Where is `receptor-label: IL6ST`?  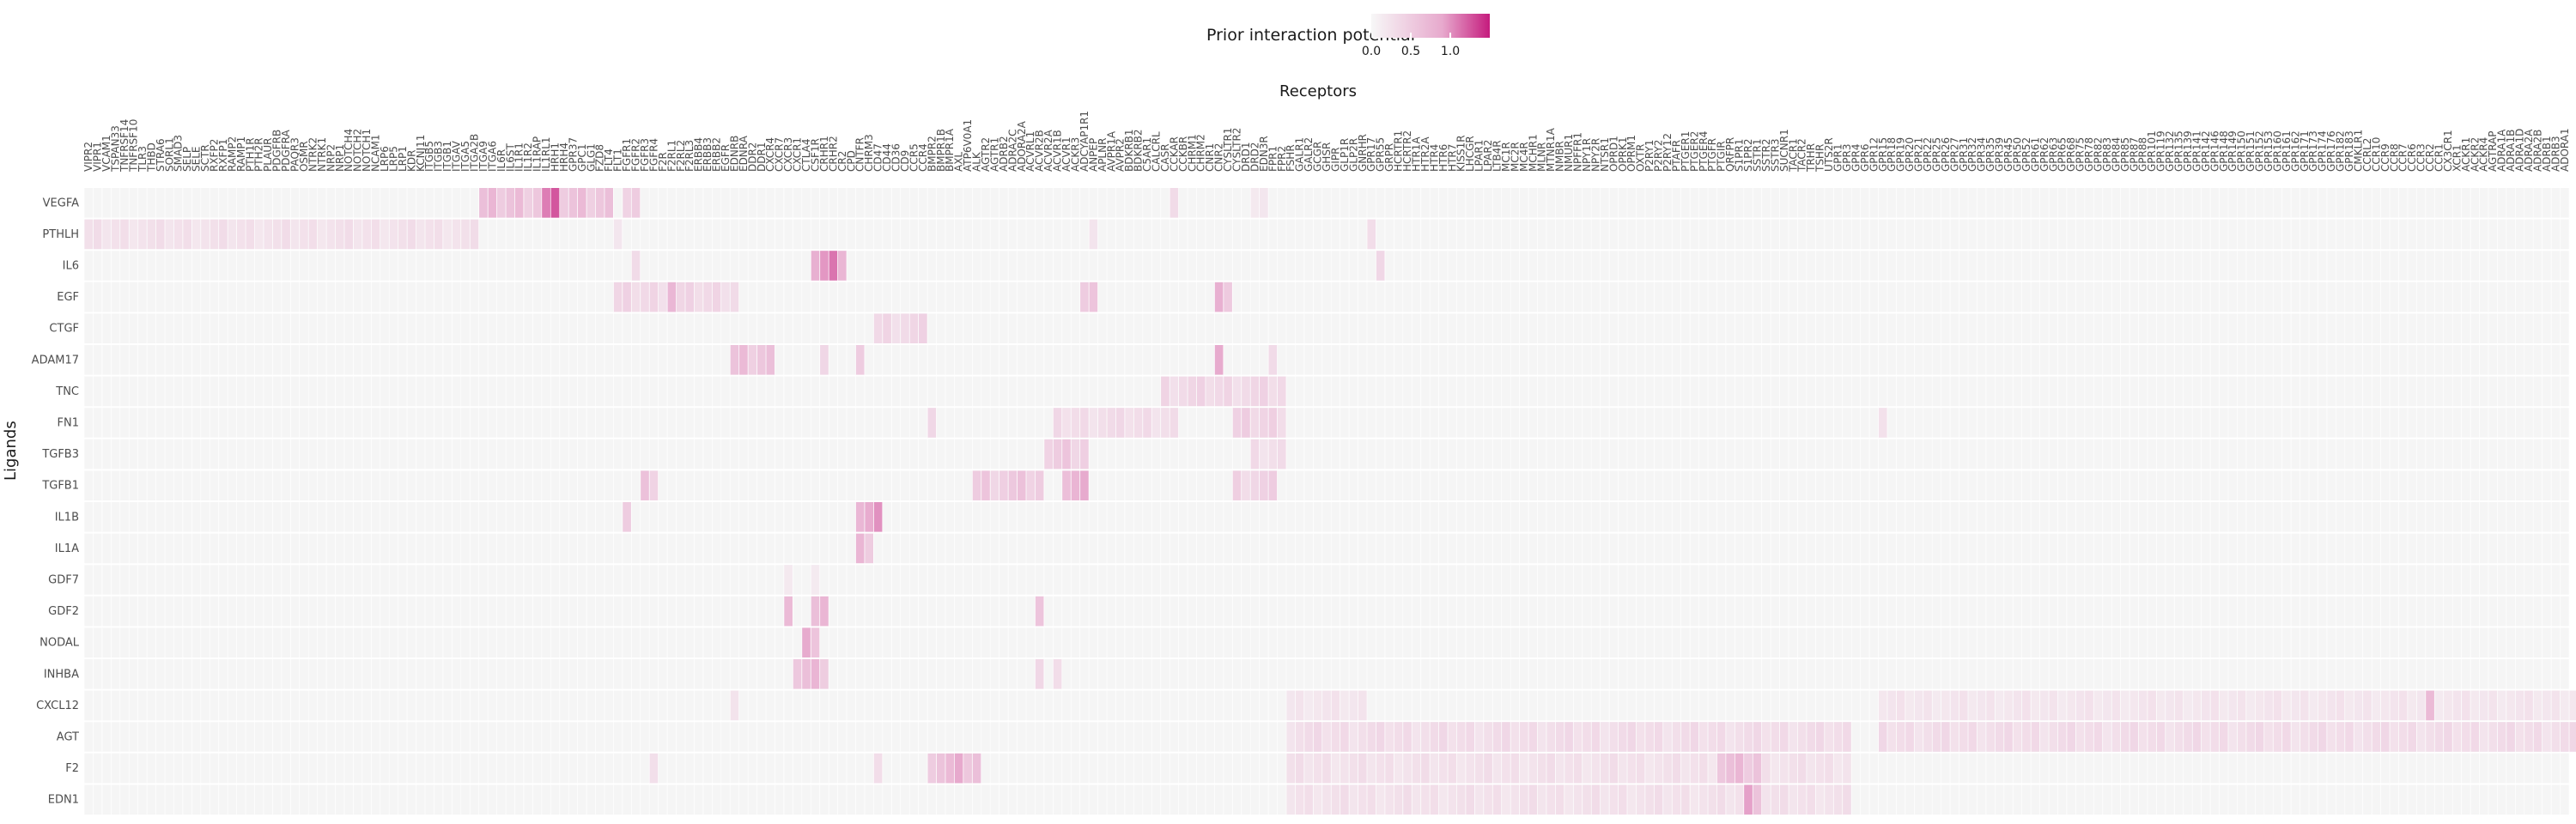 receptor-label: IL6ST is located at coordinates (510, 157).